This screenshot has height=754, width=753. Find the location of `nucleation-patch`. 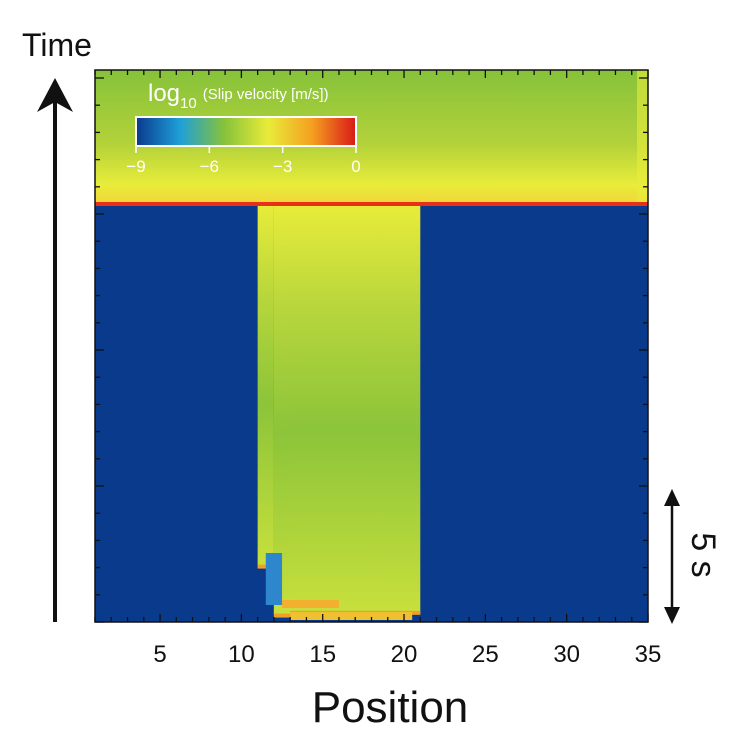

nucleation-patch is located at coordinates (274, 579).